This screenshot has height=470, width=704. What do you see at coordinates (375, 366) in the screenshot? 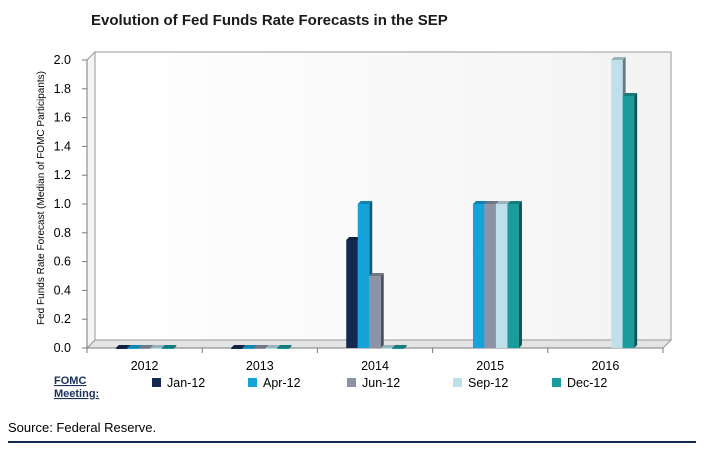
I see `x-tick-label: 2014` at bounding box center [375, 366].